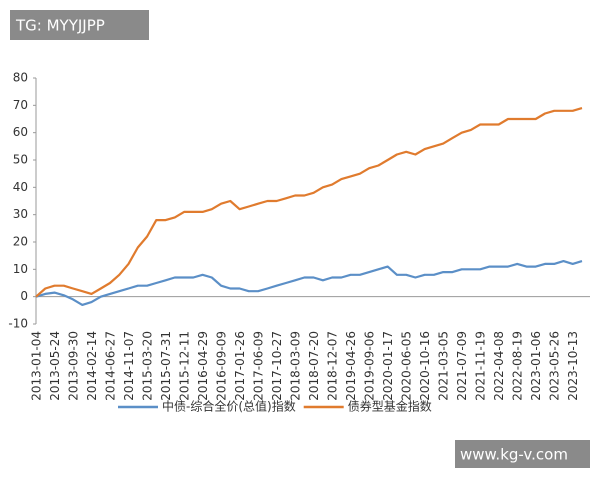 This screenshot has height=480, width=600. I want to click on y-tick-label: 0, so click(24, 296).